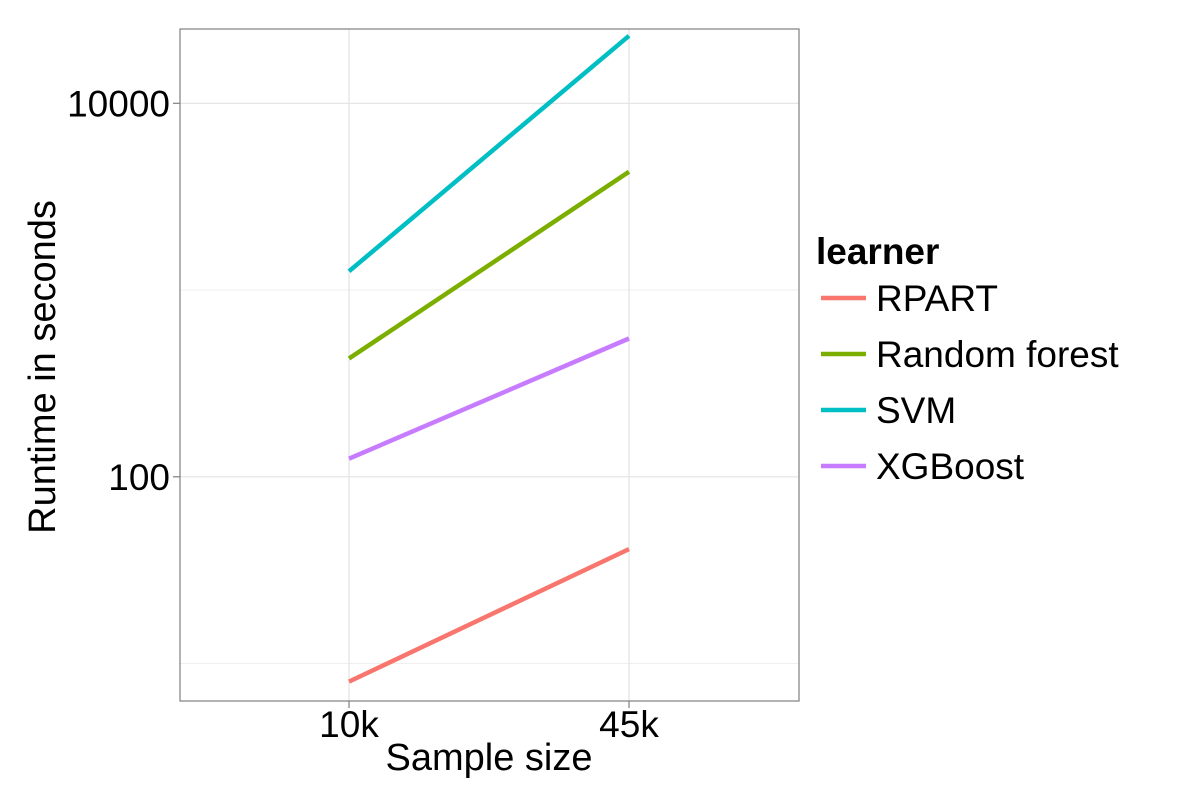 The height and width of the screenshot is (800, 1200). What do you see at coordinates (139, 477) in the screenshot?
I see `y-tick-label: 100` at bounding box center [139, 477].